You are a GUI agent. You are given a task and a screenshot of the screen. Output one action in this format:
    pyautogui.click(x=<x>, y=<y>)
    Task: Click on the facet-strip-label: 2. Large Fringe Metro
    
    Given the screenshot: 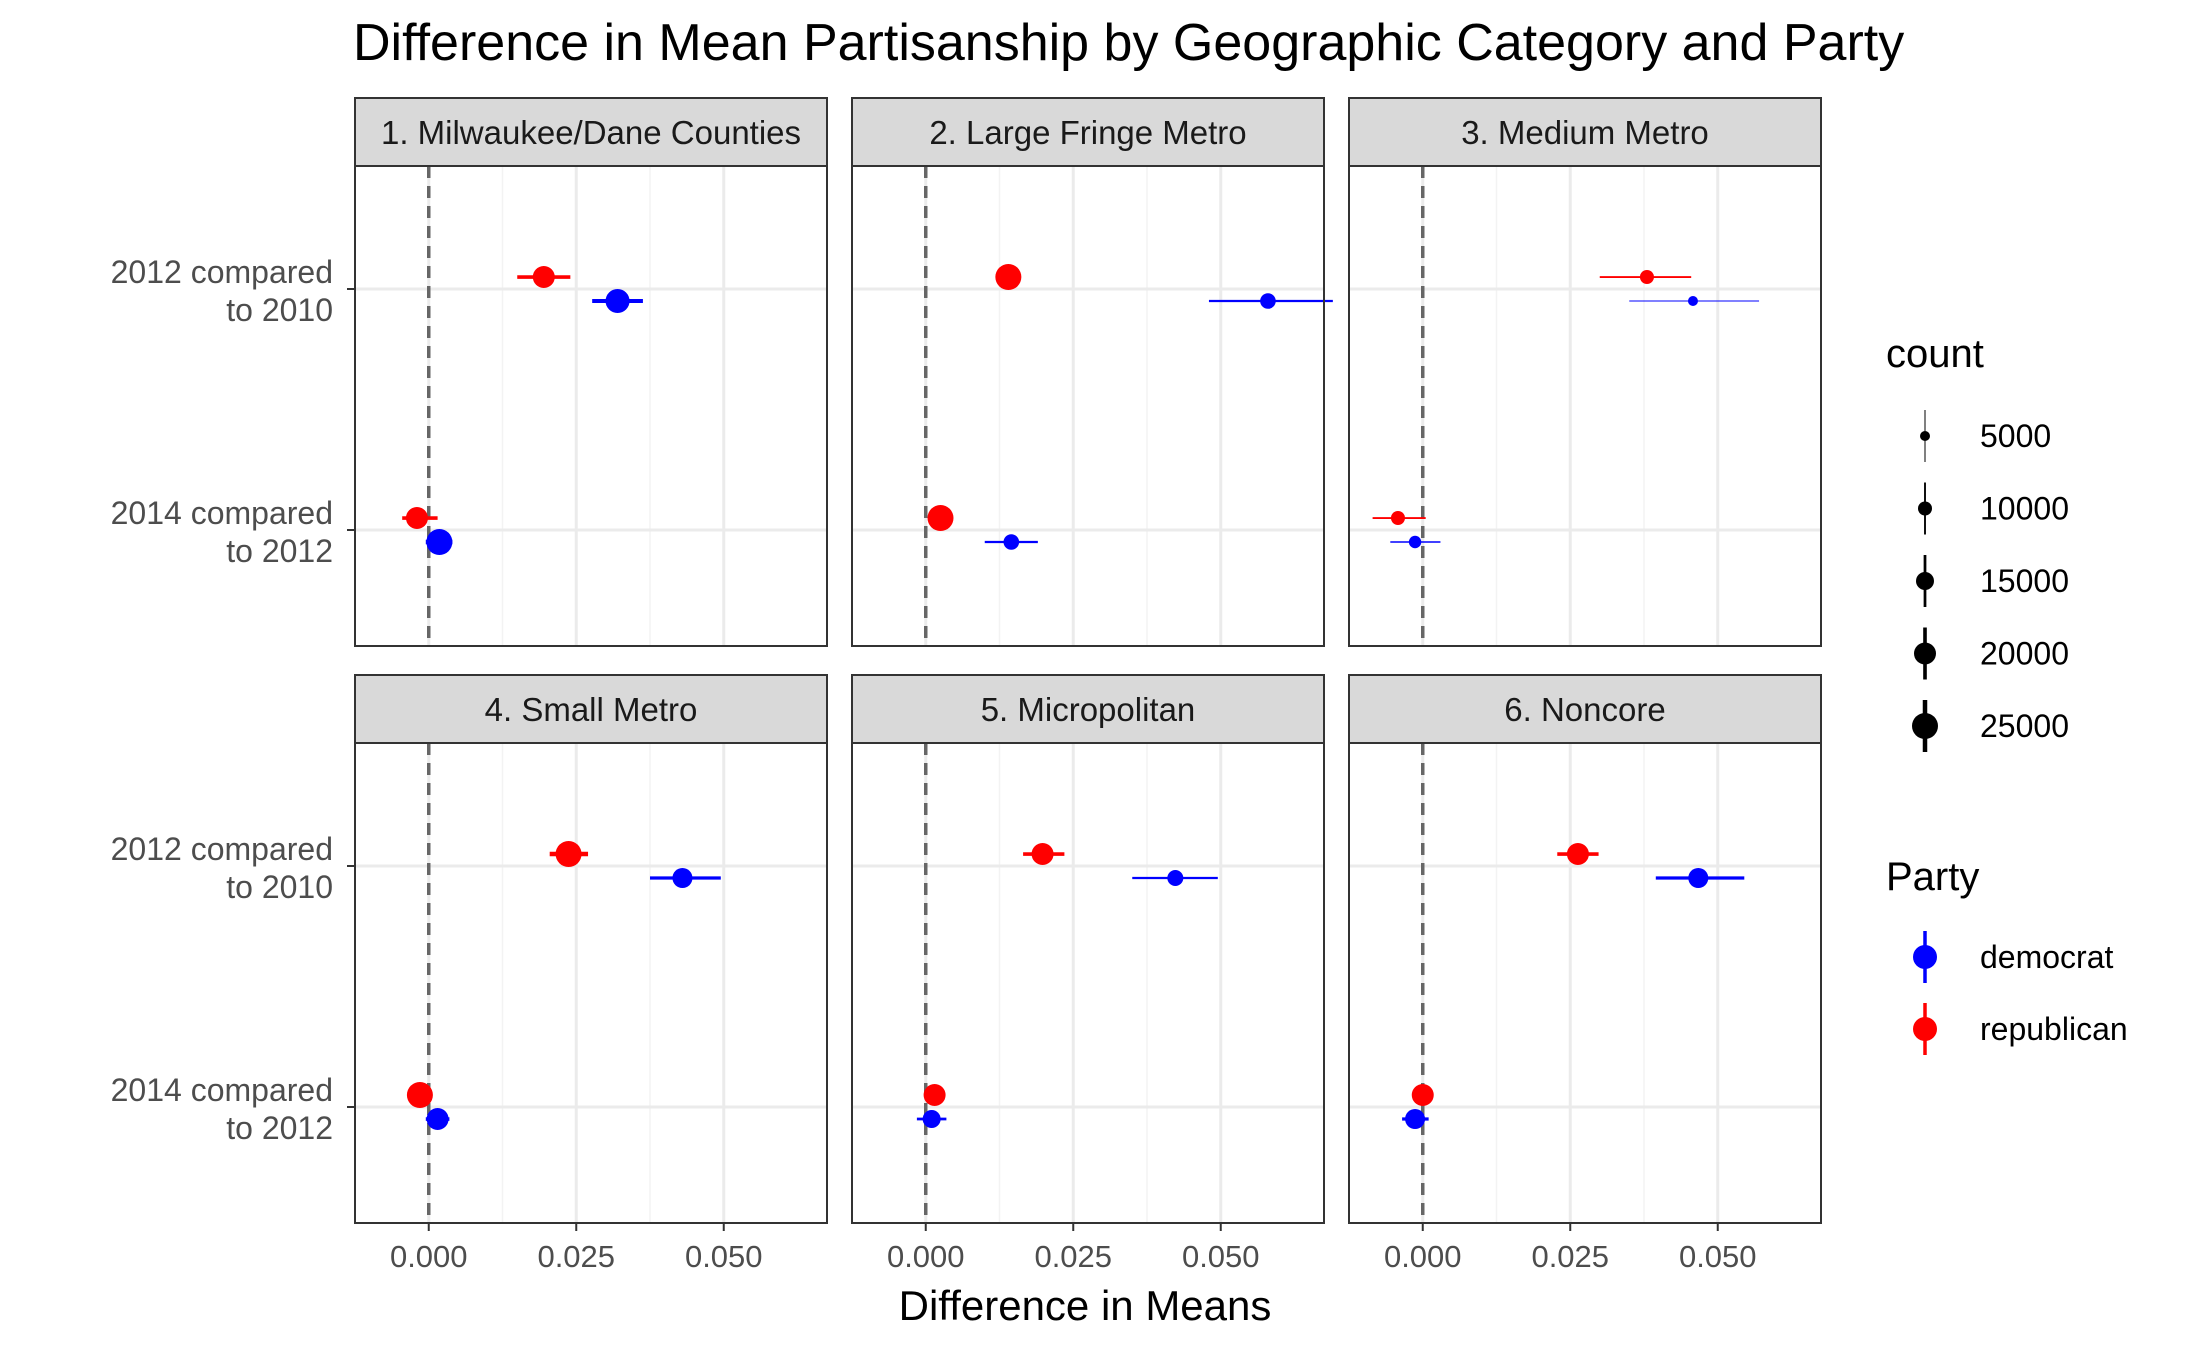 What is the action you would take?
    pyautogui.click(x=1087, y=132)
    